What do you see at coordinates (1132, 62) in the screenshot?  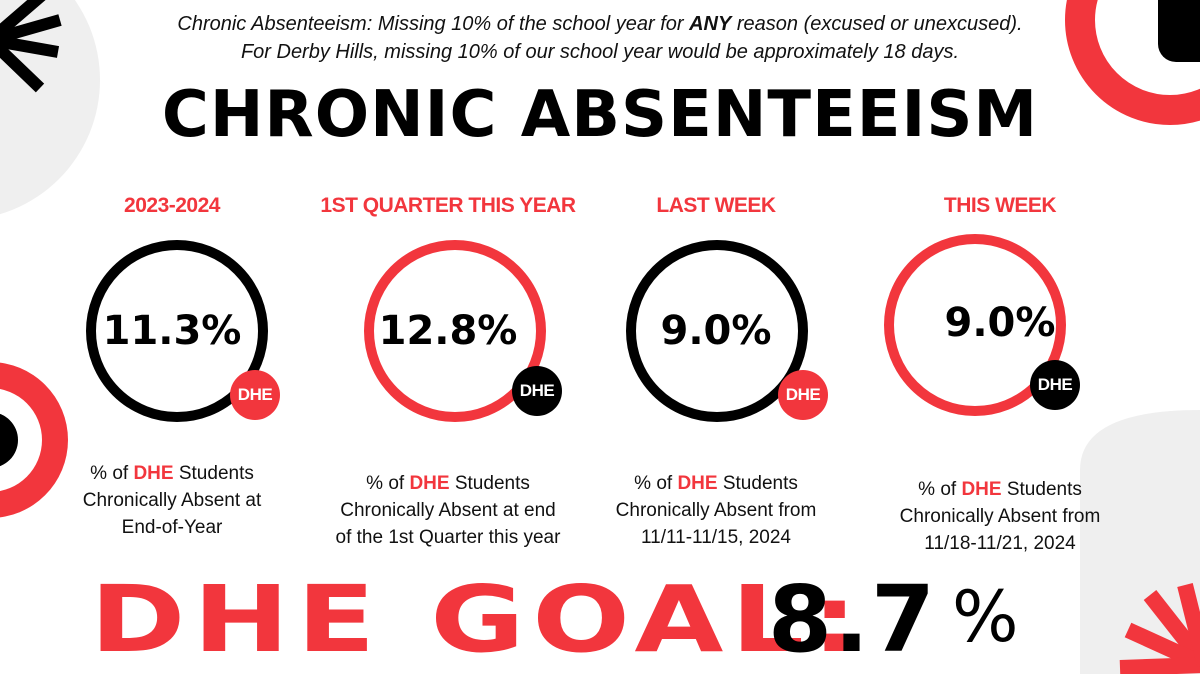 I see `top-right-red-ring` at bounding box center [1132, 62].